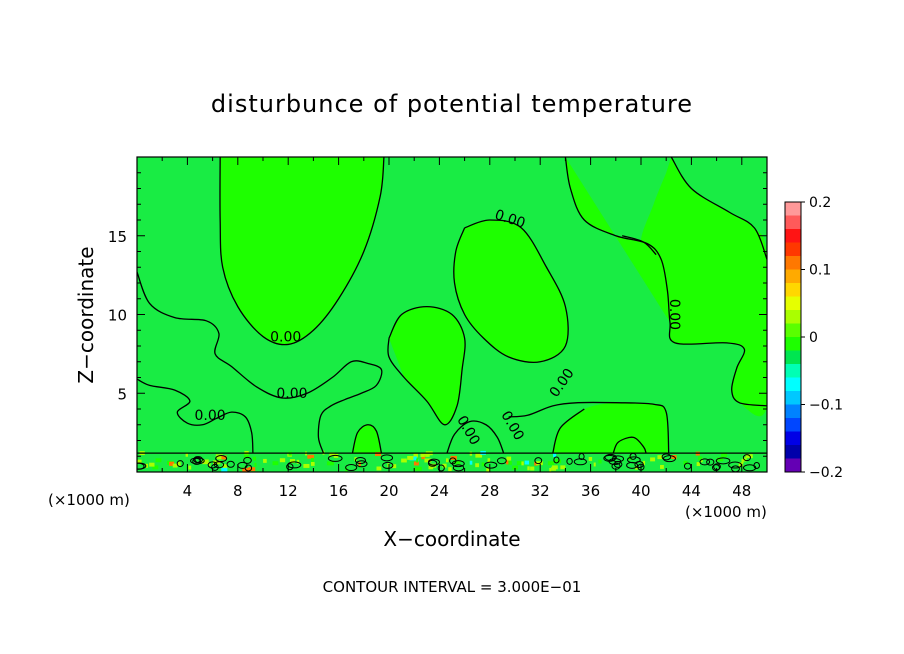 The image size is (904, 654). What do you see at coordinates (617, 240) in the screenshot?
I see `region-upper-right-a` at bounding box center [617, 240].